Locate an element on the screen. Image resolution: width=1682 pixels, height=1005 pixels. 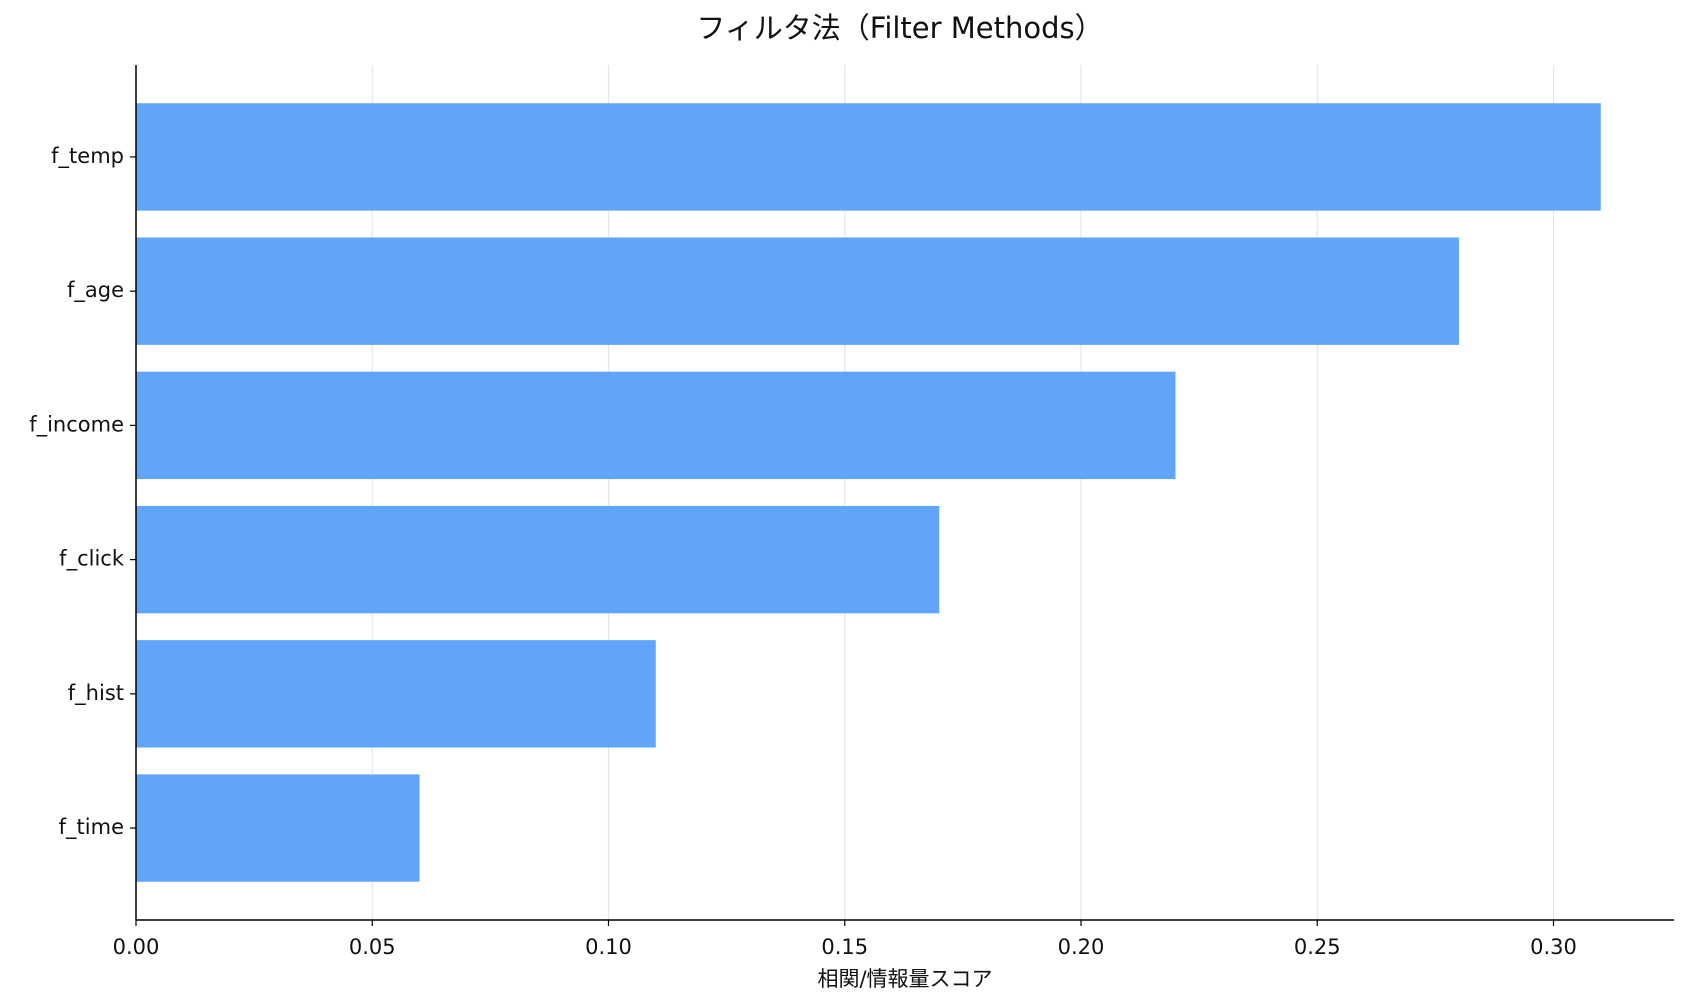
x-tick-label: 0.30 is located at coordinates (1553, 947).